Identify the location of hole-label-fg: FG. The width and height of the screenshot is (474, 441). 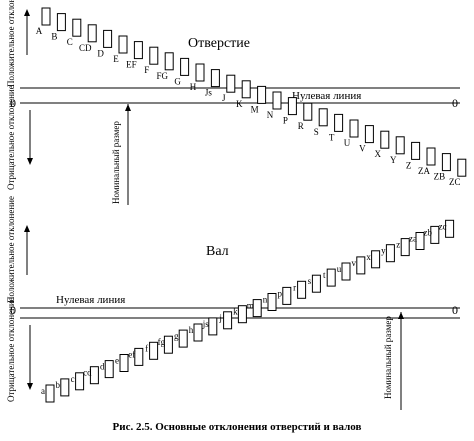
(162, 76).